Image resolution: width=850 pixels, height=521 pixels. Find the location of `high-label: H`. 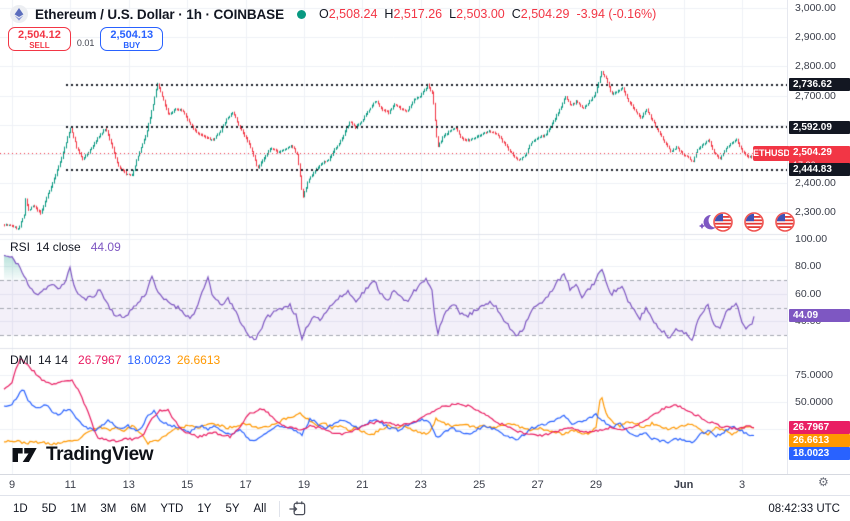

high-label: H is located at coordinates (389, 14).